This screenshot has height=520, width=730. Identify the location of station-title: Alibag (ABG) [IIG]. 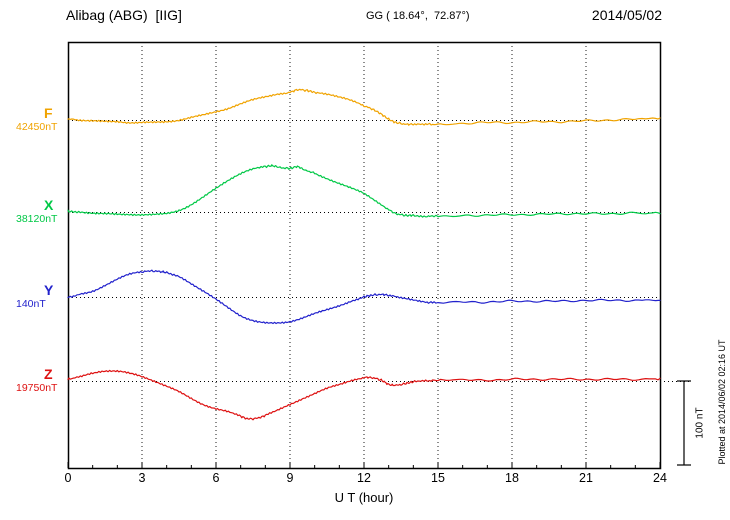
(124, 15).